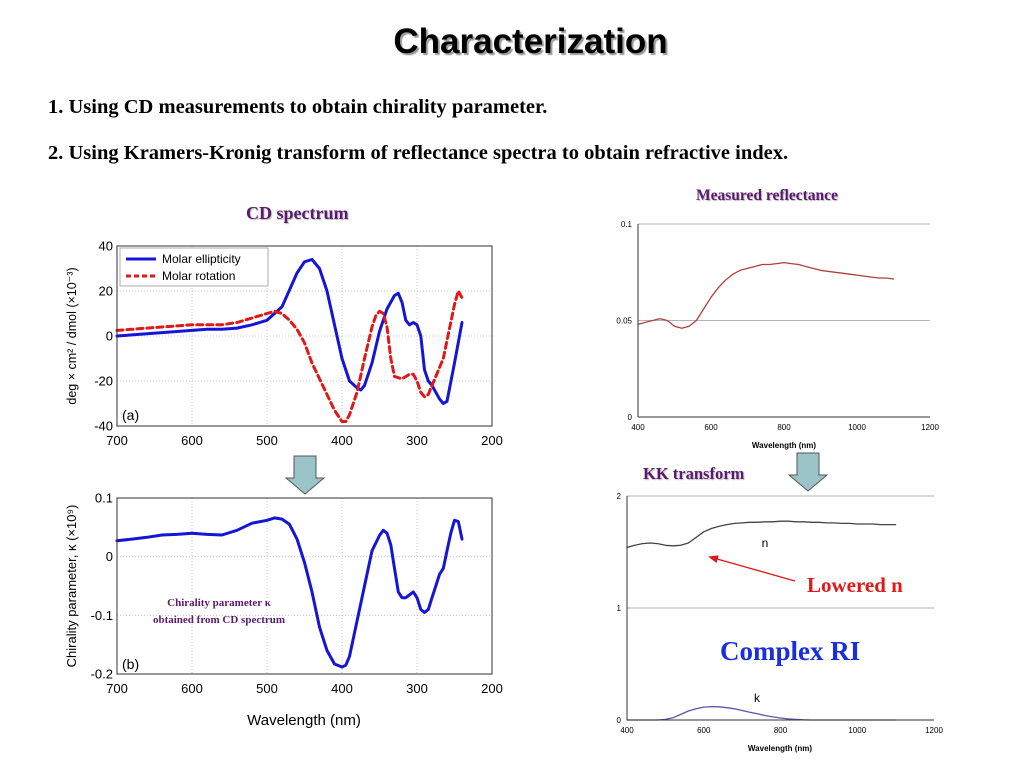 The image size is (1024, 768). I want to click on x-axis-label-b: Wavelength (nm), so click(304, 720).